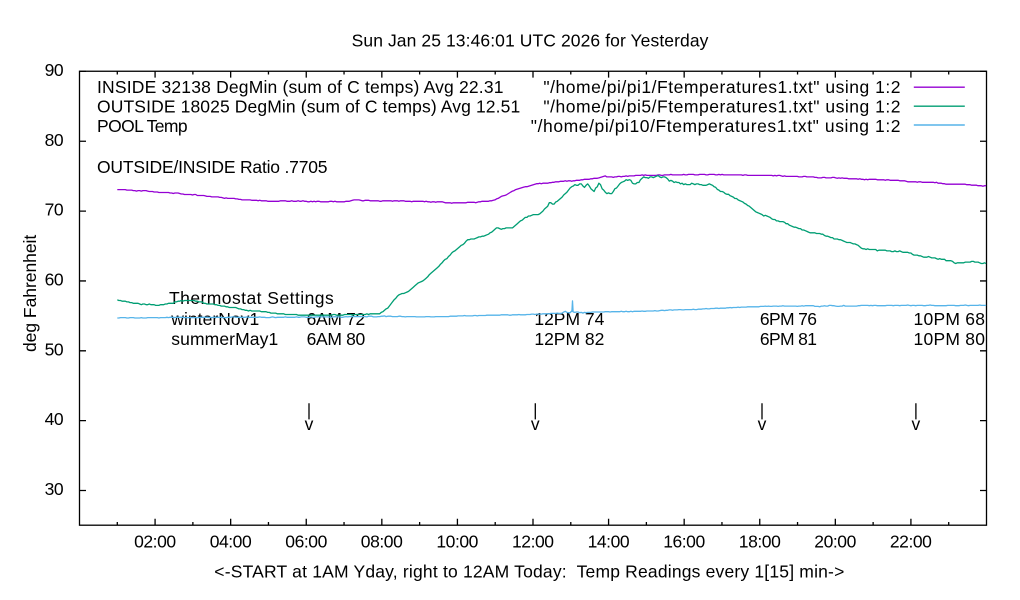 This screenshot has width=1020, height=600. What do you see at coordinates (54, 210) in the screenshot?
I see `svg-text: 70` at bounding box center [54, 210].